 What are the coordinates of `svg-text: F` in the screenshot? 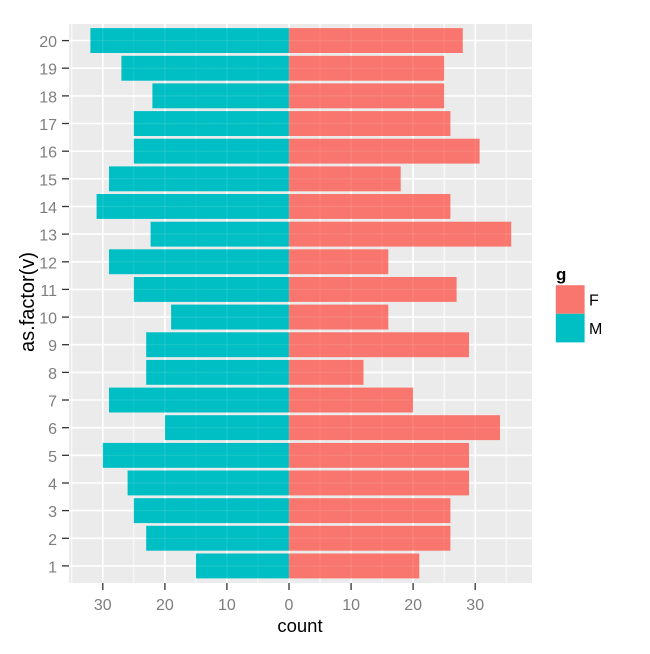 It's located at (594, 301).